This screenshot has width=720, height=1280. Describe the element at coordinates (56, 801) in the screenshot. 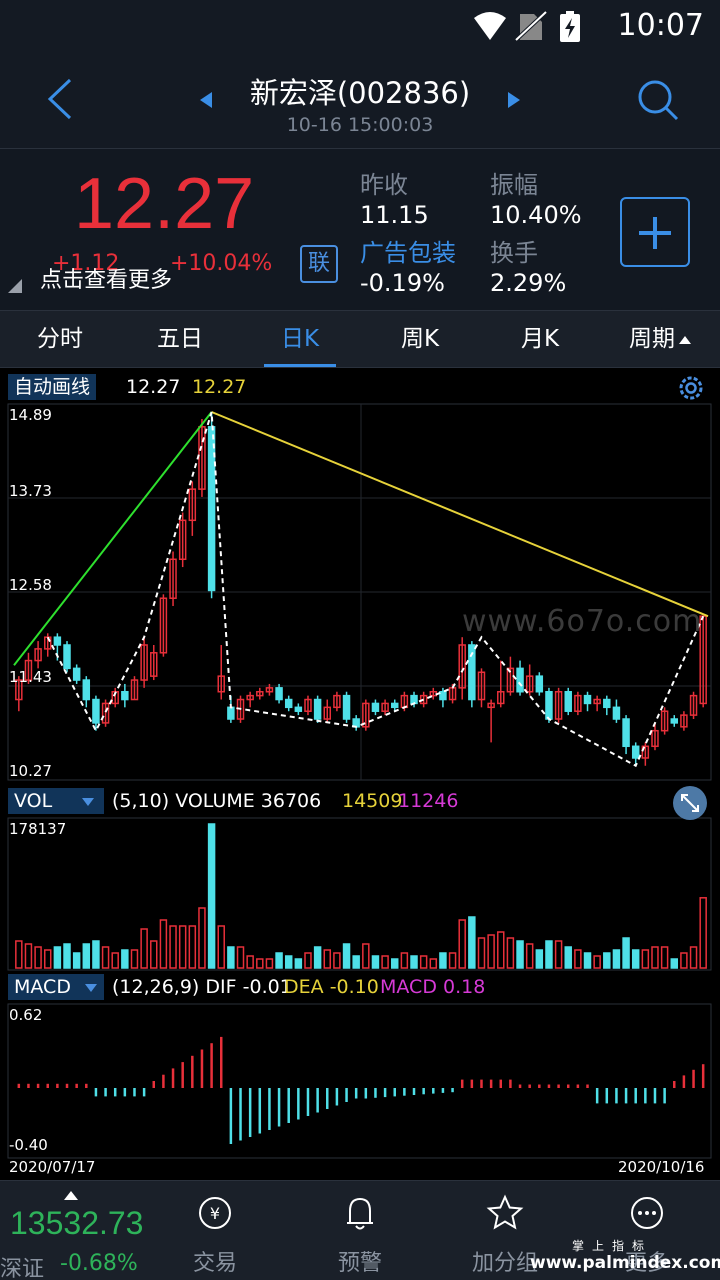

I see `vol-chip: VOL` at that location.